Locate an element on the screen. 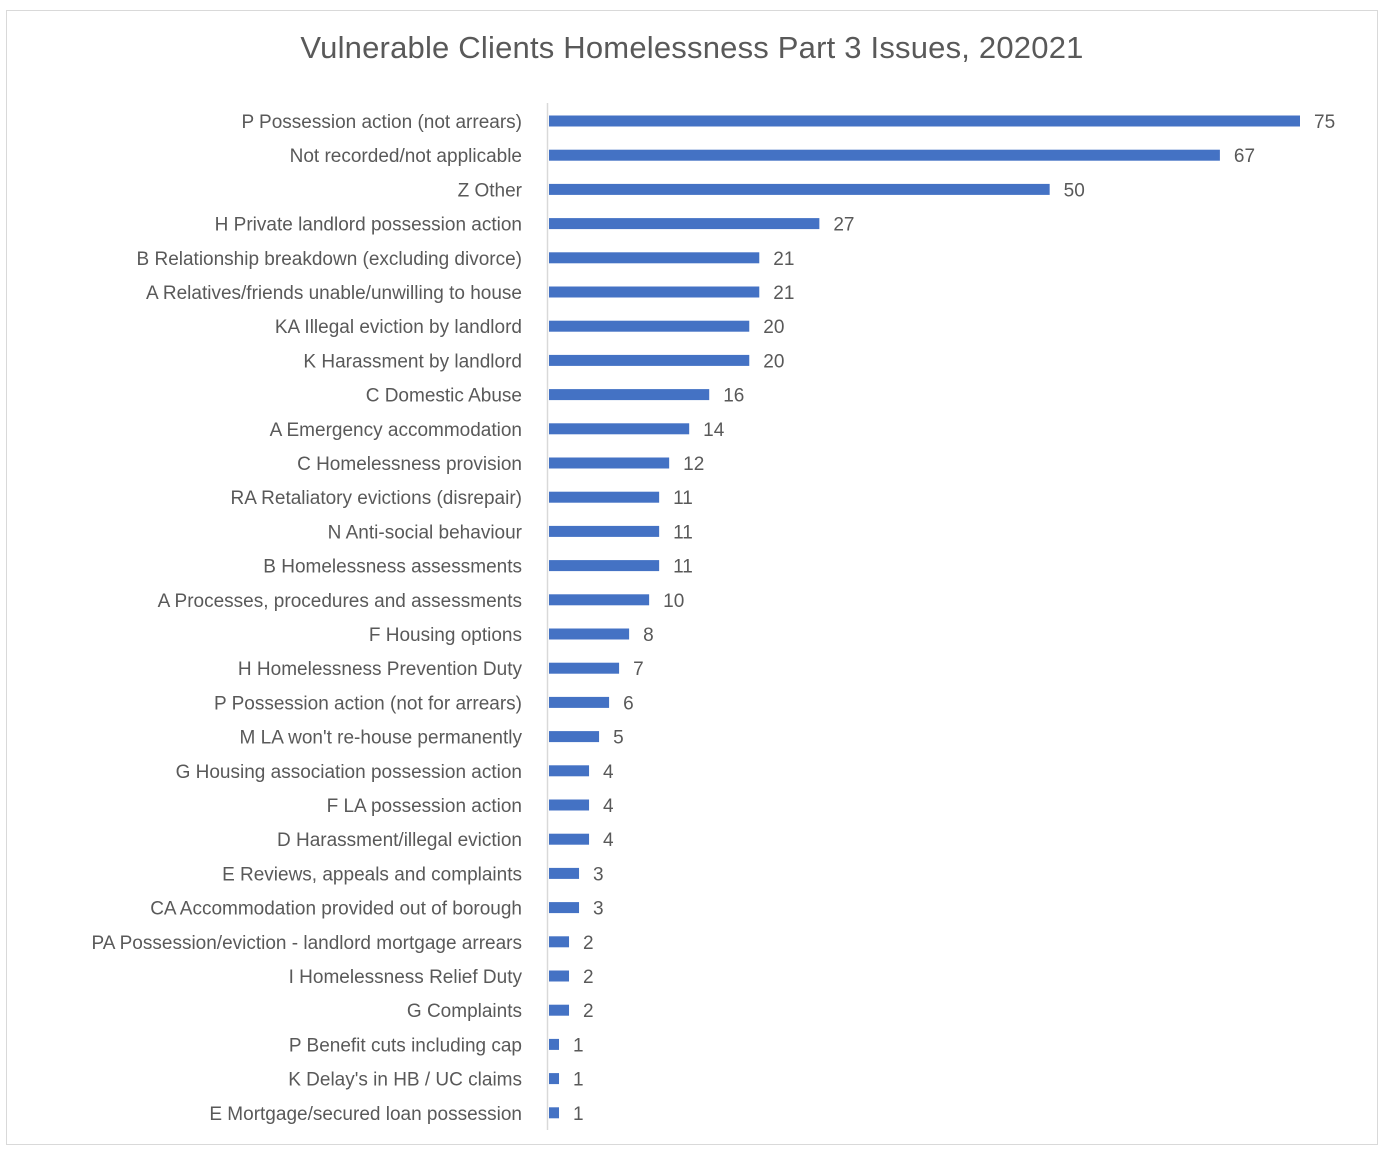 This screenshot has height=1149, width=1384. data-label: 75 is located at coordinates (1324, 122).